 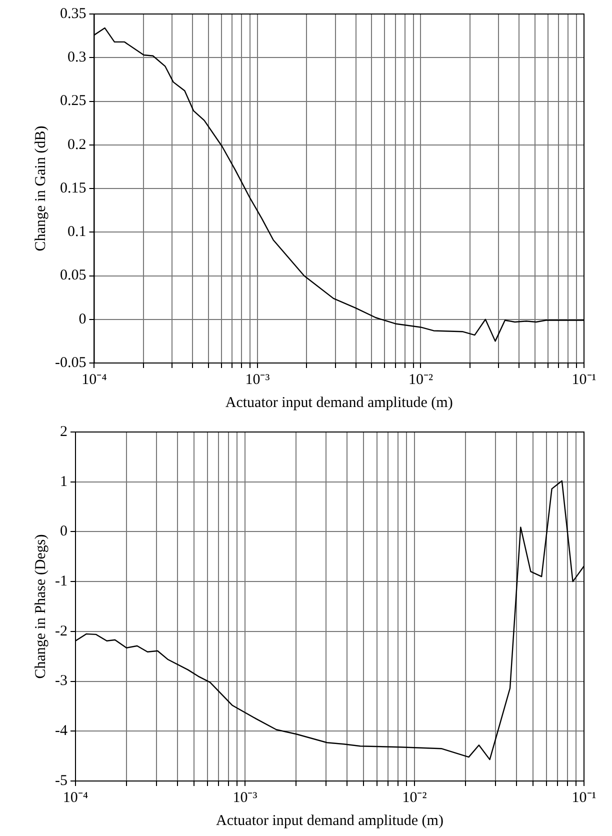 What do you see at coordinates (61, 582) in the screenshot?
I see `y-tick-label: -1` at bounding box center [61, 582].